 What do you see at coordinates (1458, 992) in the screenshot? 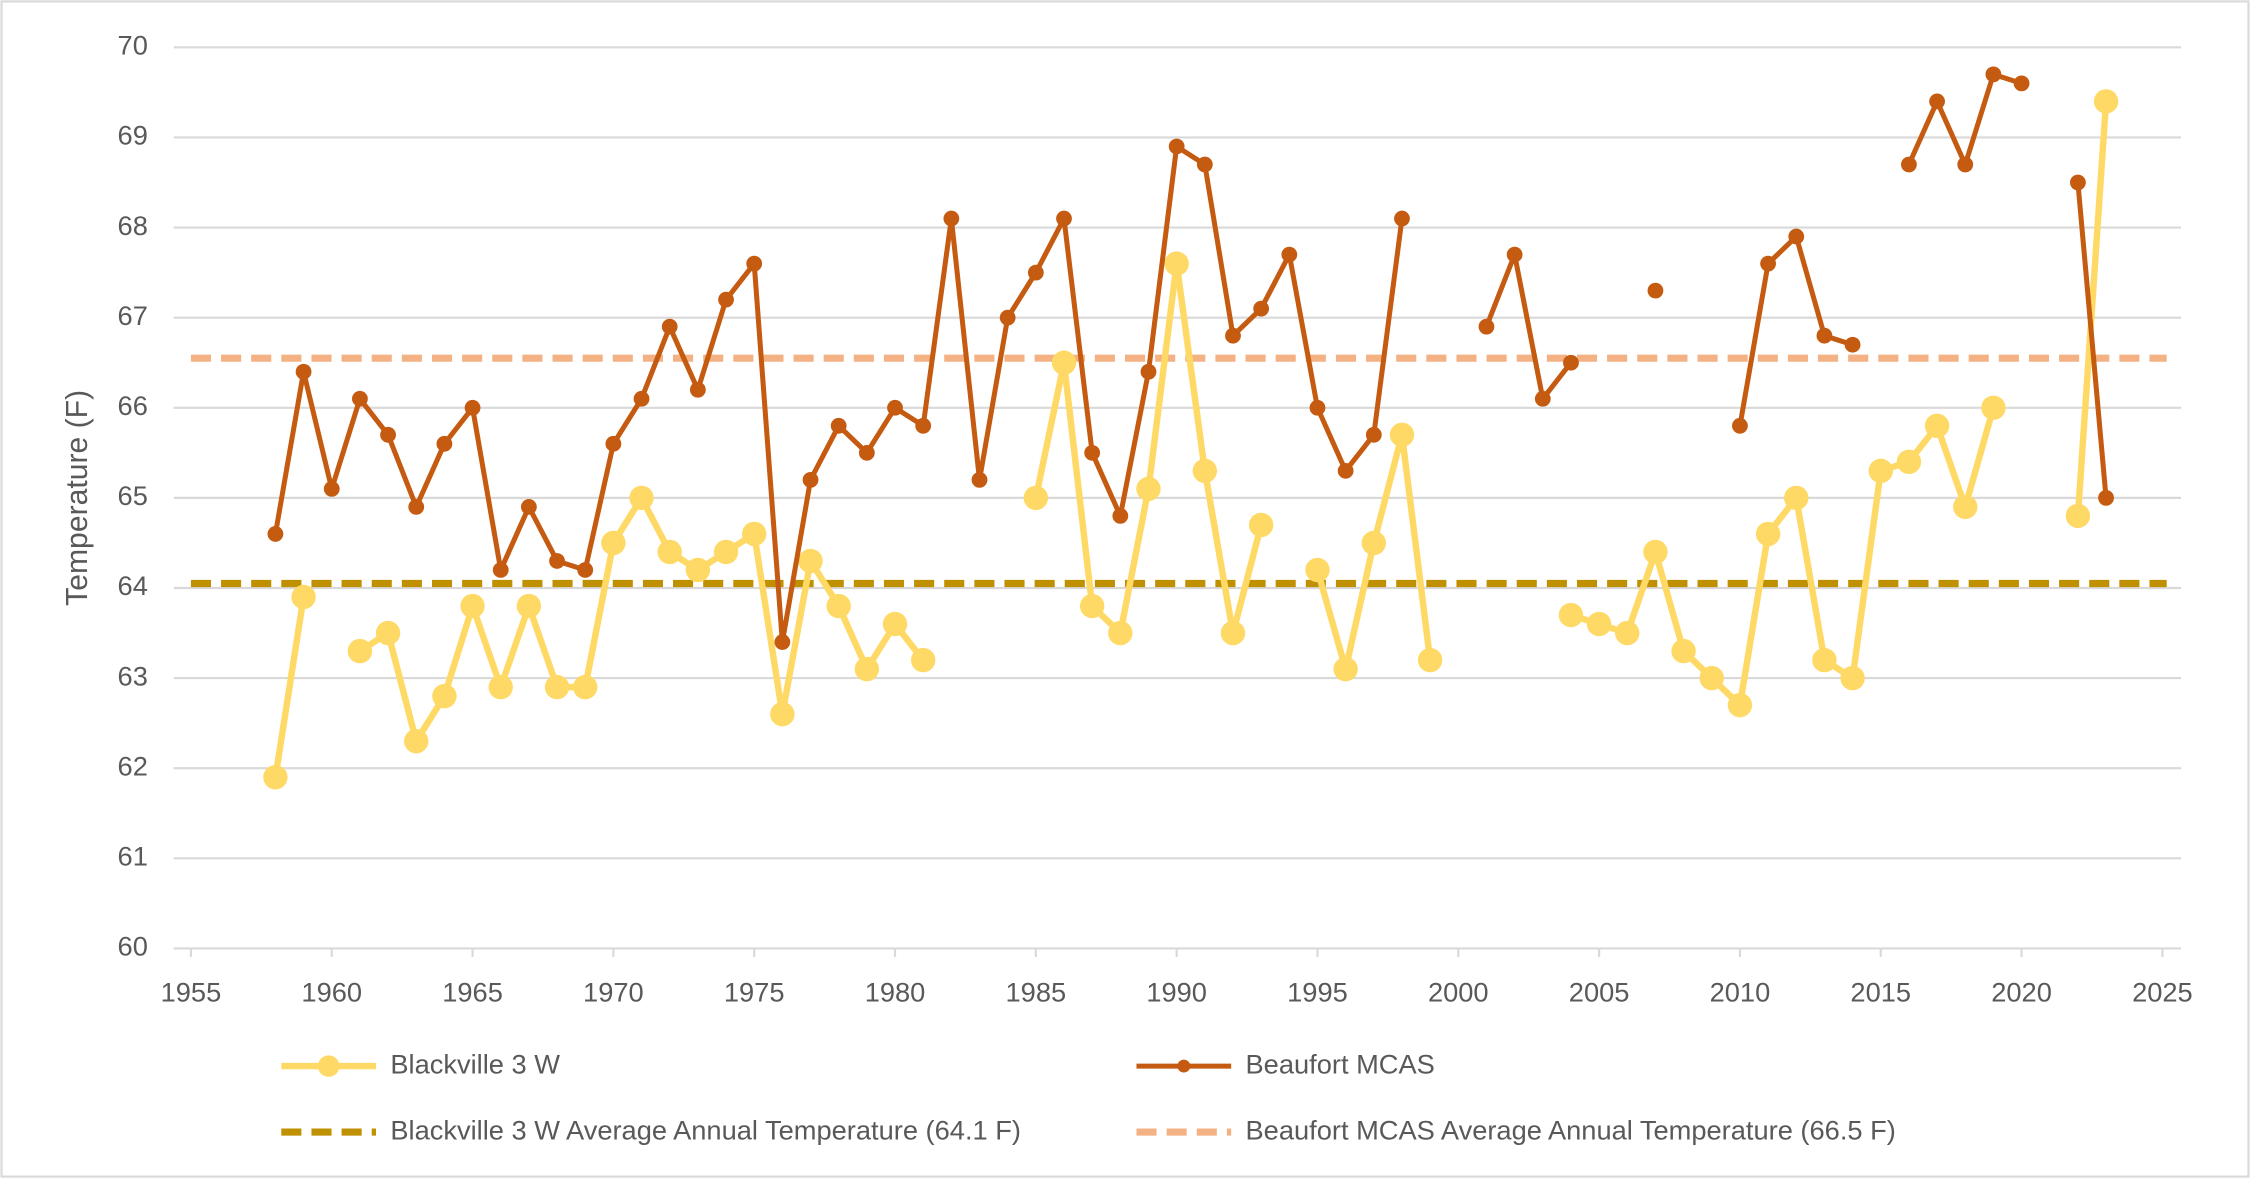
I see `x-tick-label: 2000` at bounding box center [1458, 992].